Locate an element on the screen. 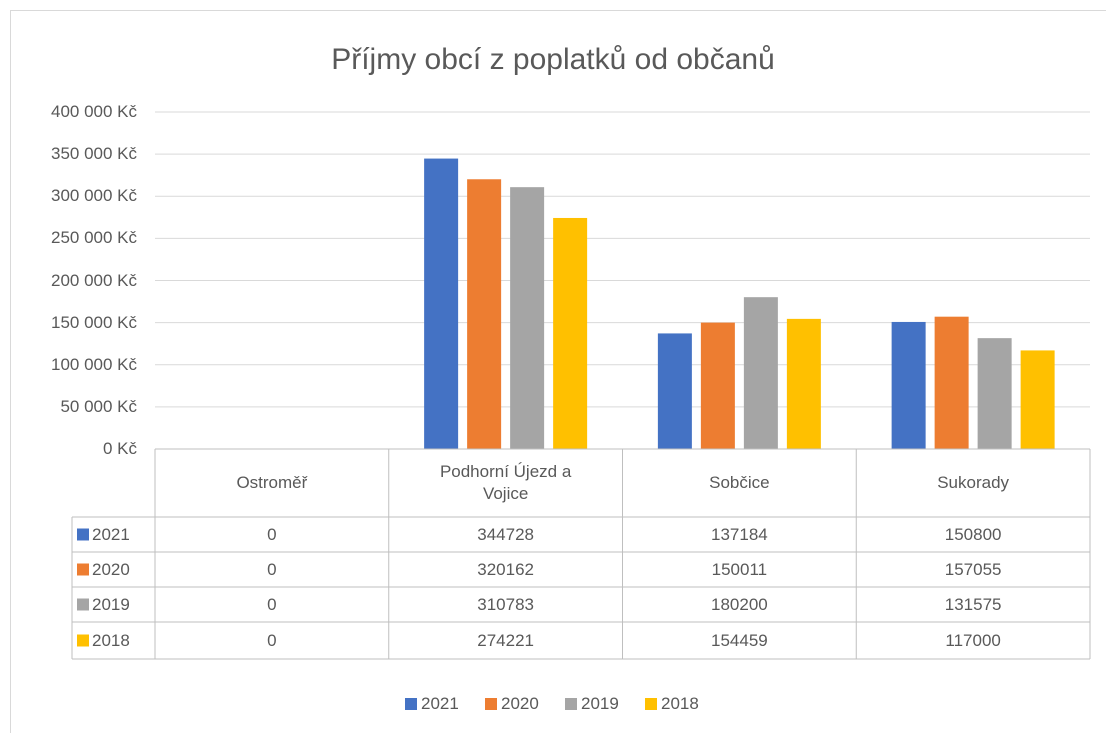  legend-label: 2021 is located at coordinates (440, 703).